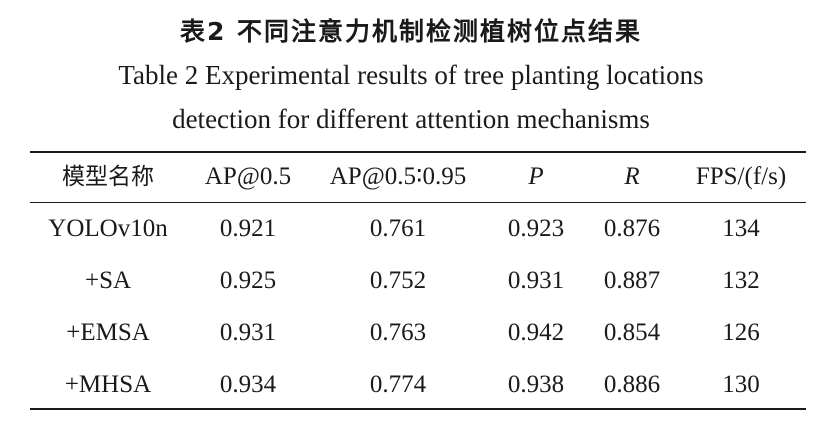 The width and height of the screenshot is (822, 426). What do you see at coordinates (536, 228) in the screenshot?
I see `cell-precision: 0.923` at bounding box center [536, 228].